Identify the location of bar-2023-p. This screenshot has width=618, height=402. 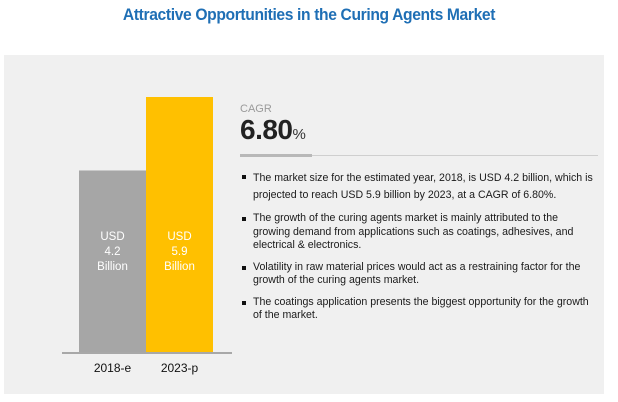
(179, 224).